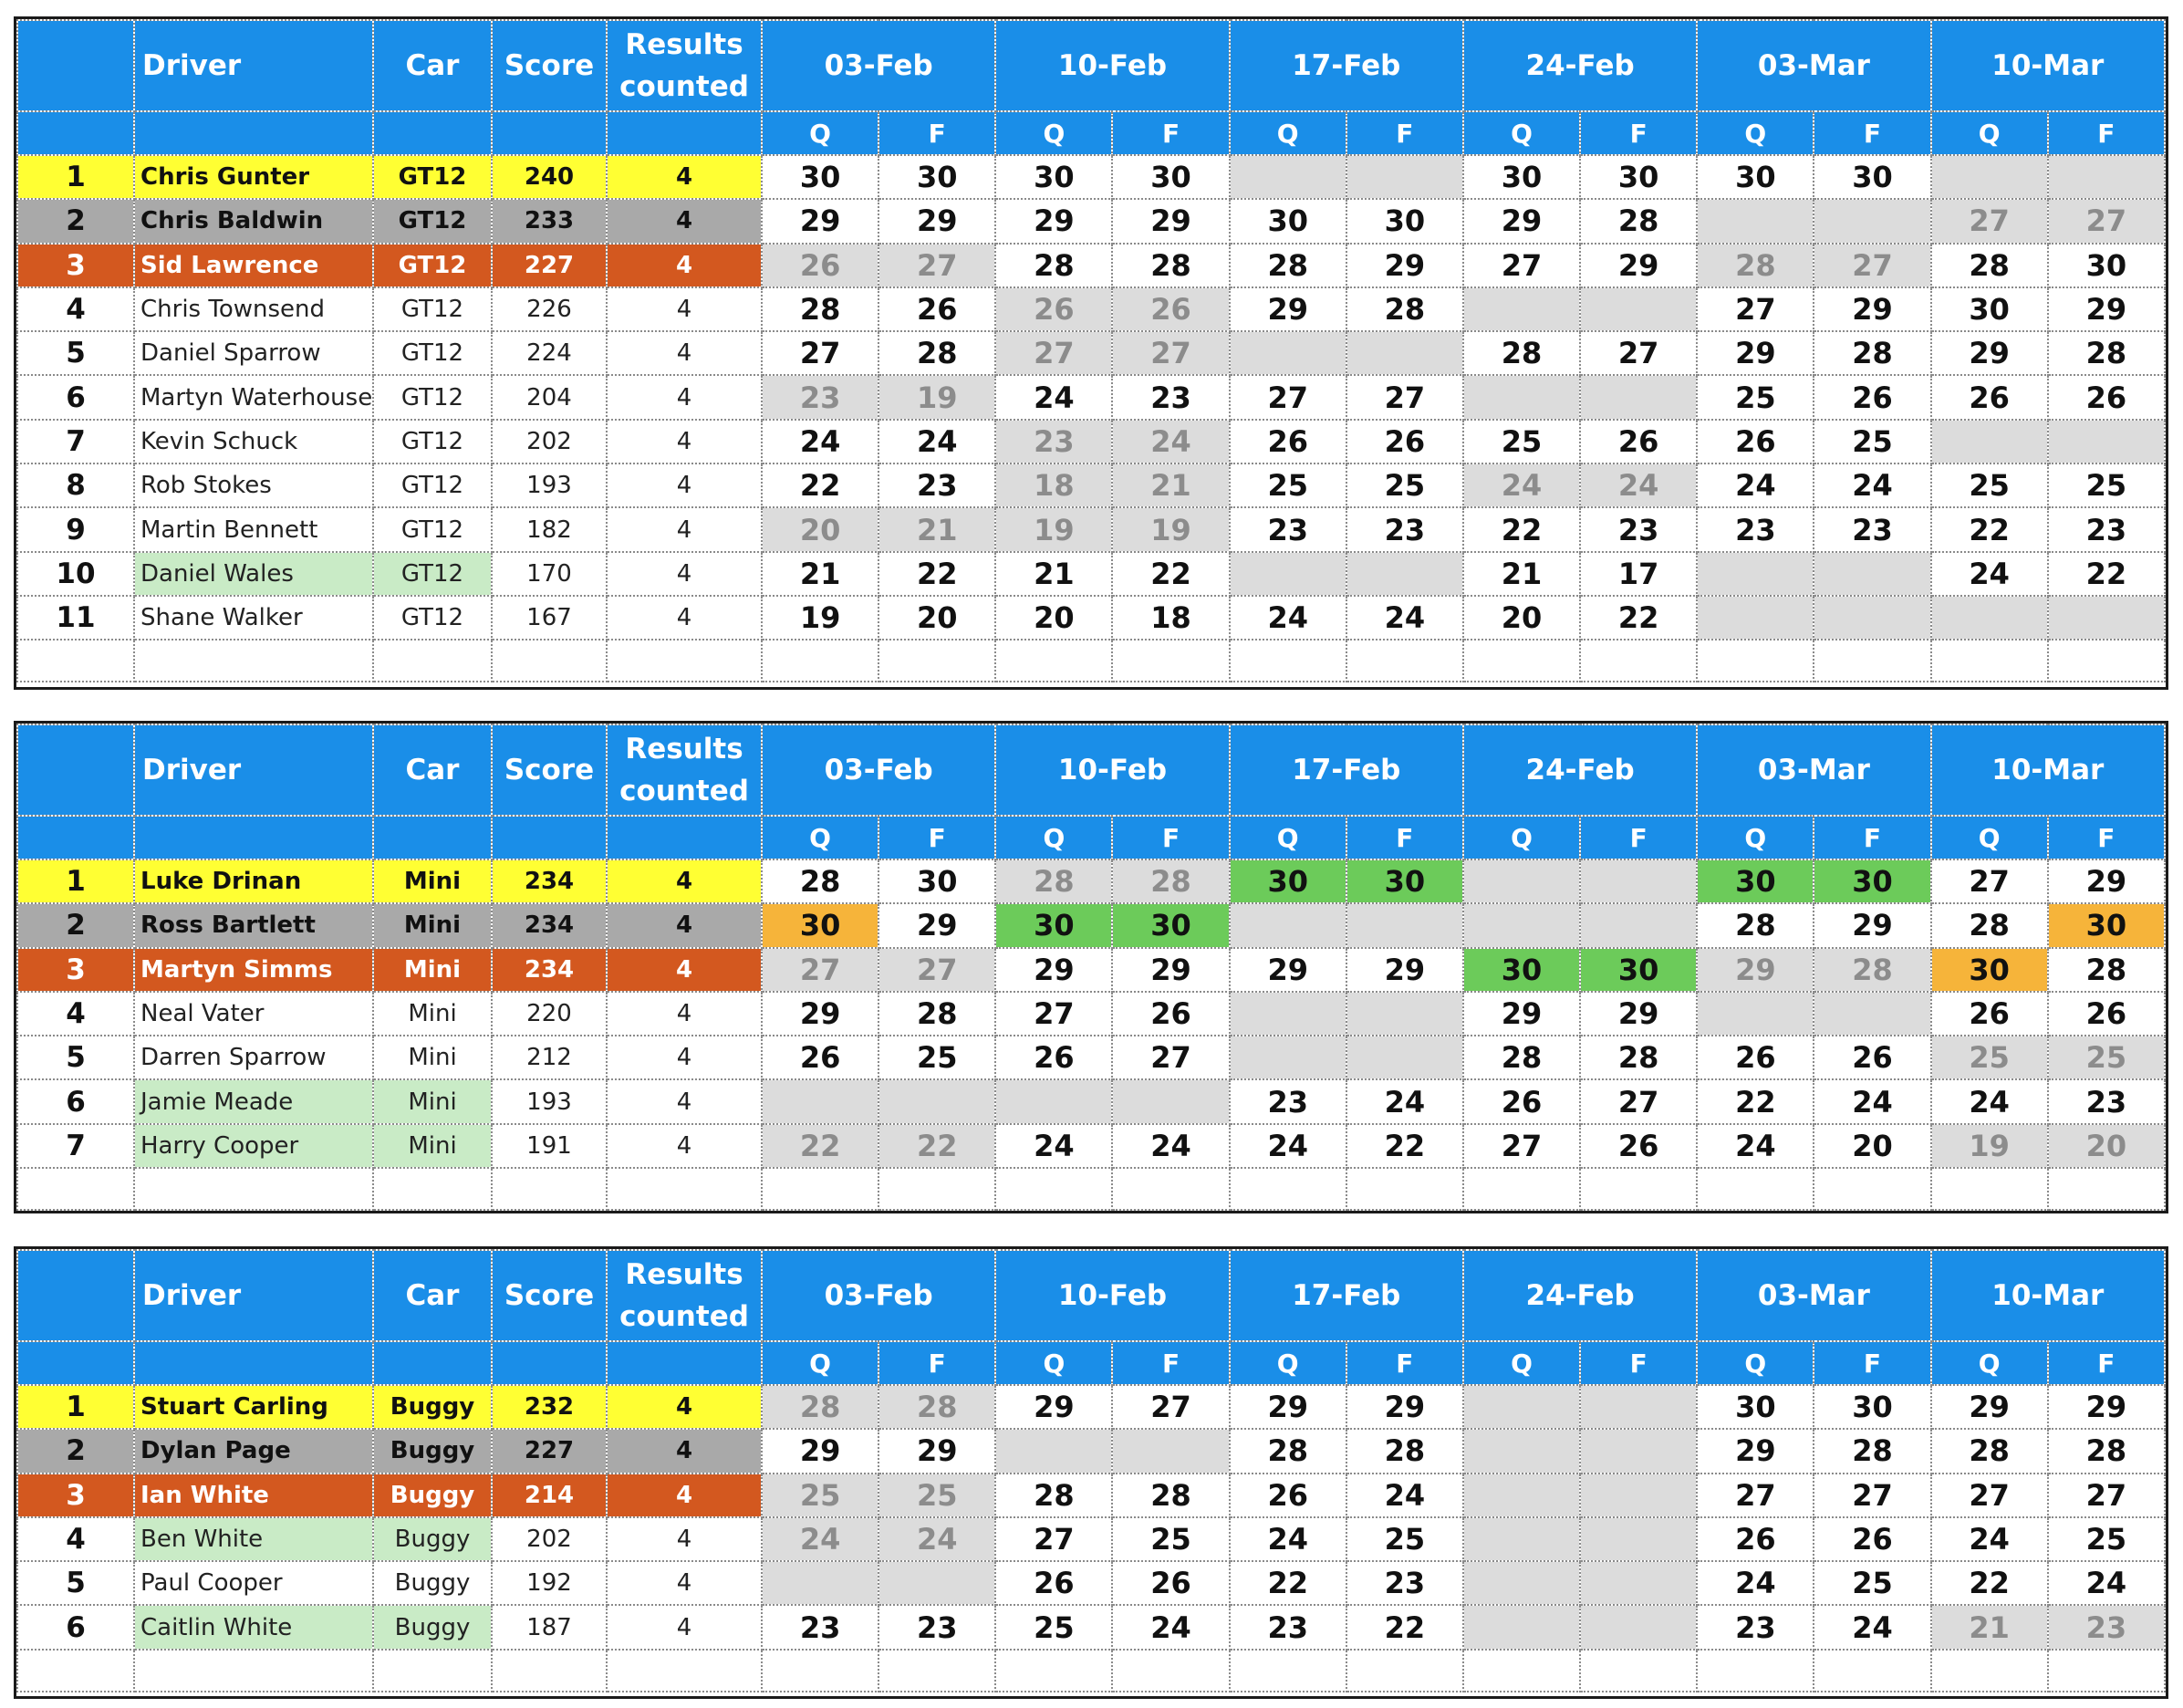  What do you see at coordinates (1054, 530) in the screenshot?
I see `qualifying-score-cell: 19` at bounding box center [1054, 530].